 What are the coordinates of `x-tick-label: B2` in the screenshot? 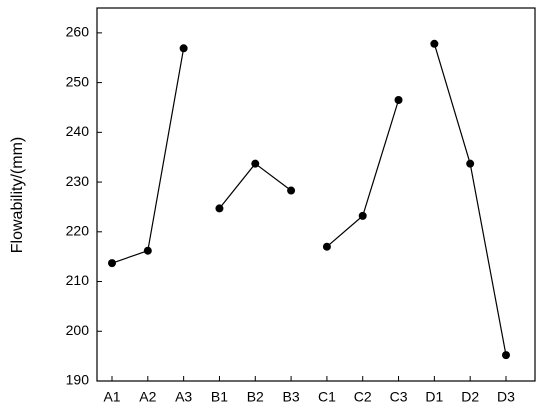 It's located at (255, 397).